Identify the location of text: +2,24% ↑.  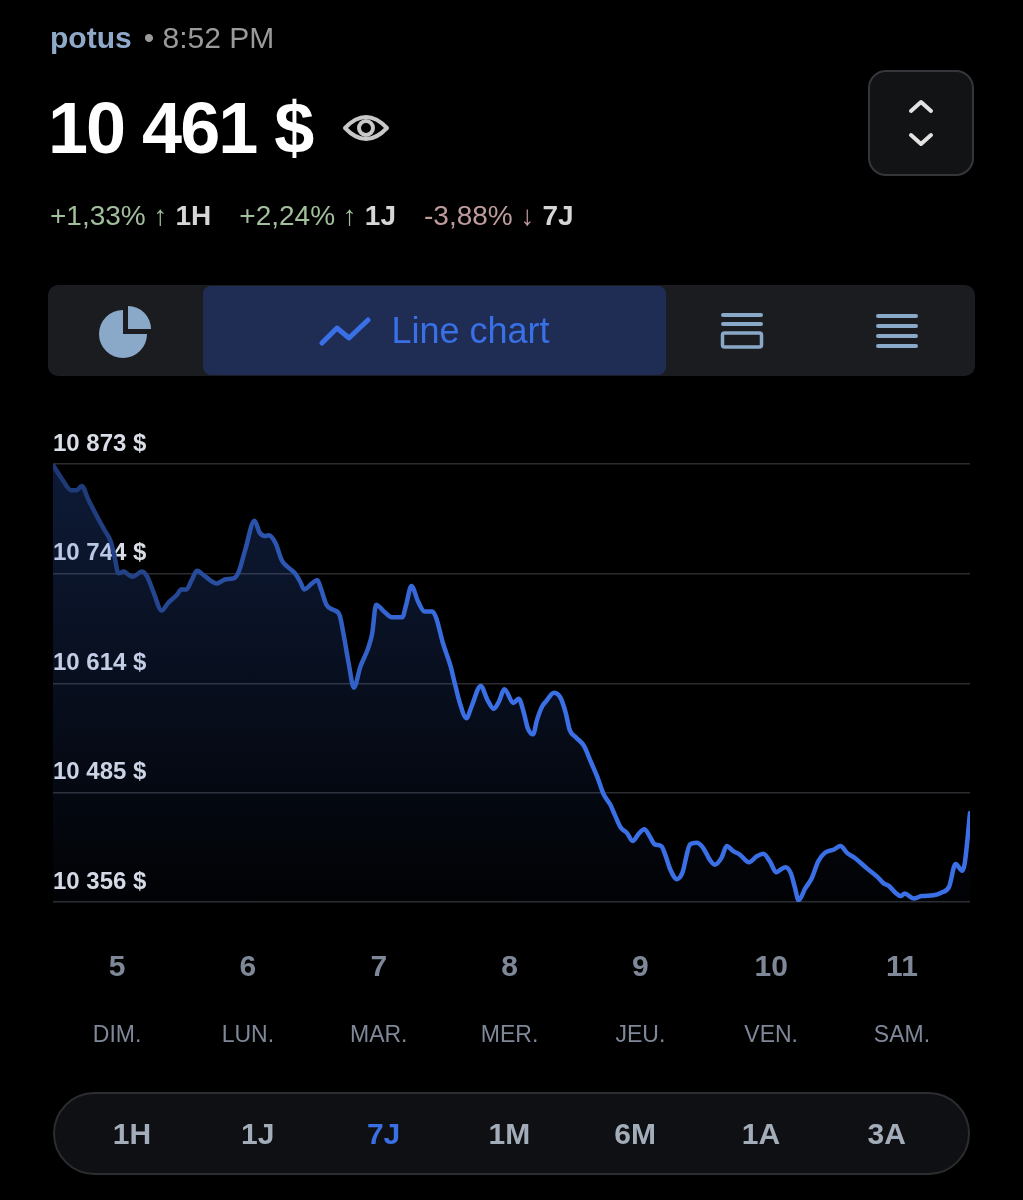
(298, 216).